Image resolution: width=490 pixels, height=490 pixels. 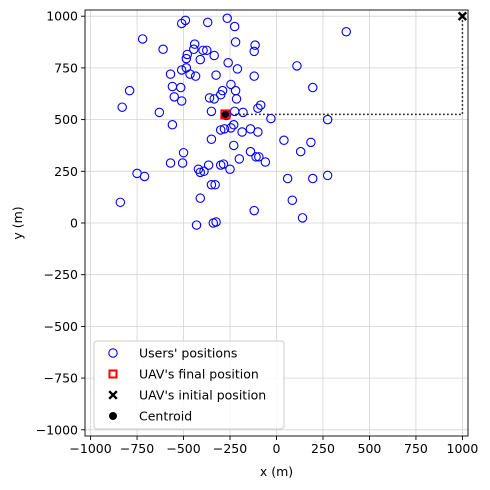 I want to click on x-tick-label: 1000, so click(x=463, y=448).